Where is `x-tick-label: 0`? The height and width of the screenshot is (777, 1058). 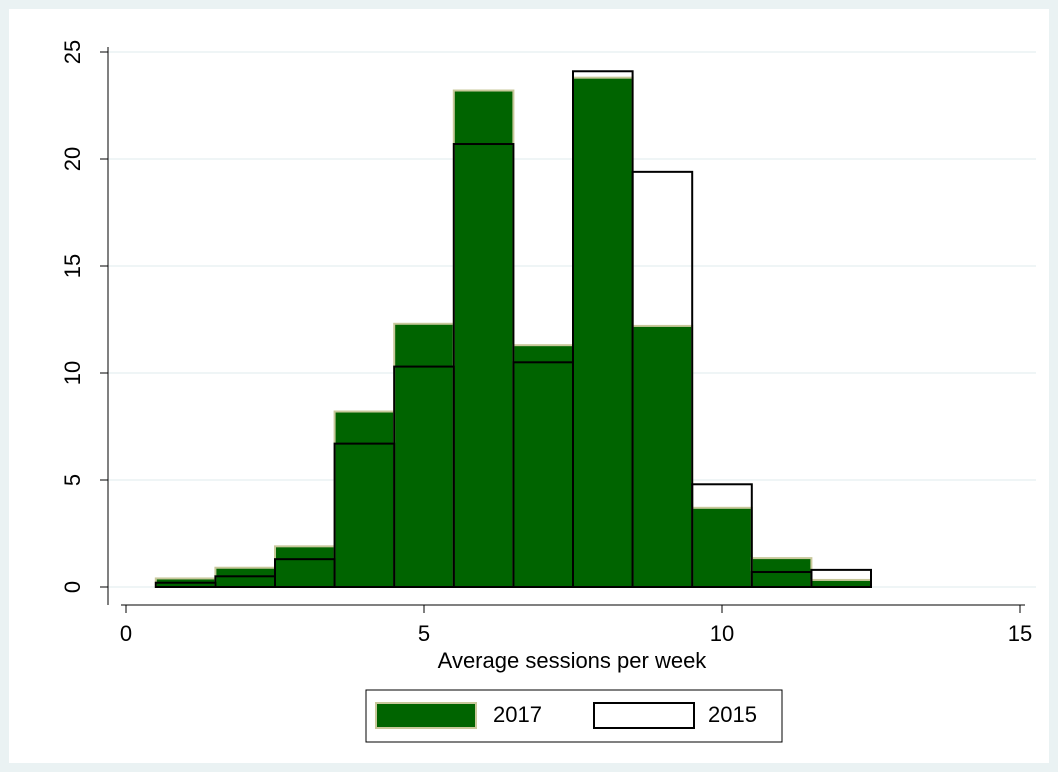 x-tick-label: 0 is located at coordinates (126, 633).